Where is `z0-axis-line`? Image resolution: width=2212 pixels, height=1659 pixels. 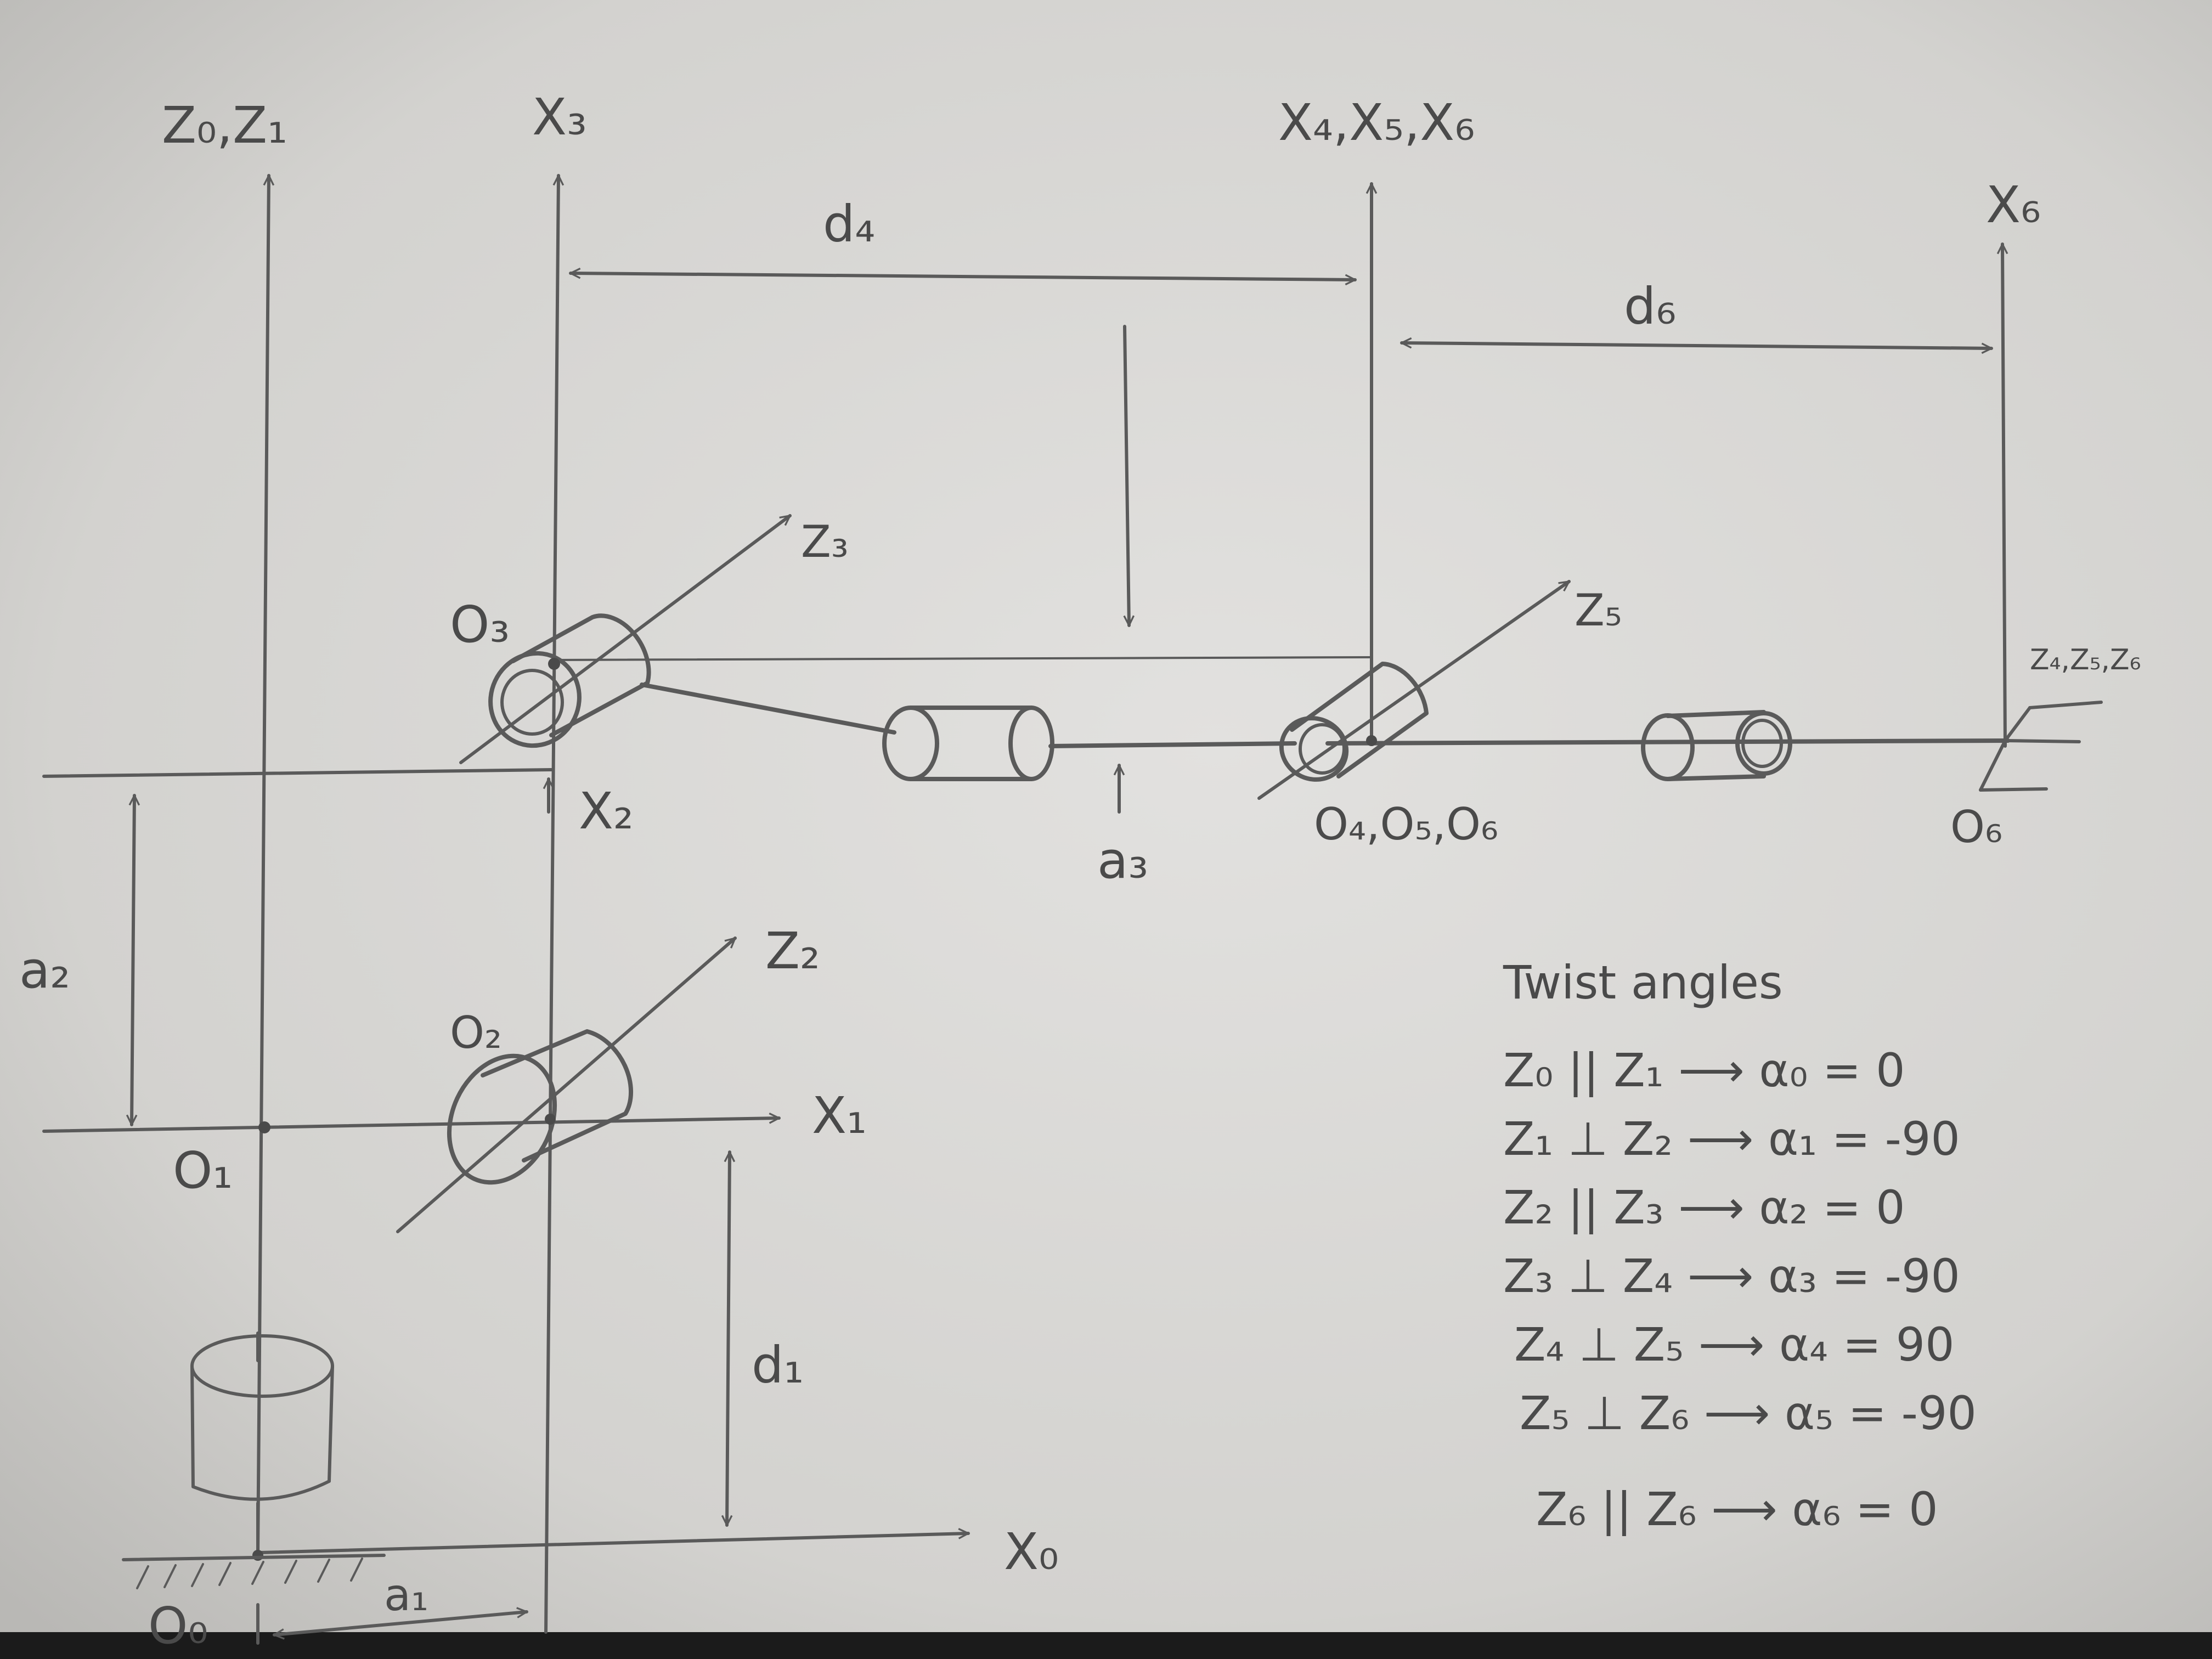
z0-axis-line is located at coordinates (262, 866).